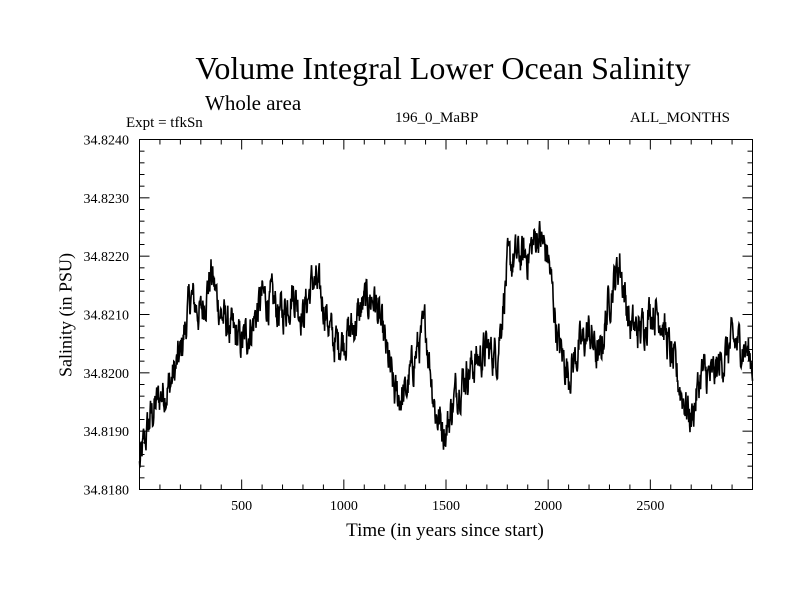 The height and width of the screenshot is (600, 800). What do you see at coordinates (548, 506) in the screenshot?
I see `x-tick-label: 2000` at bounding box center [548, 506].